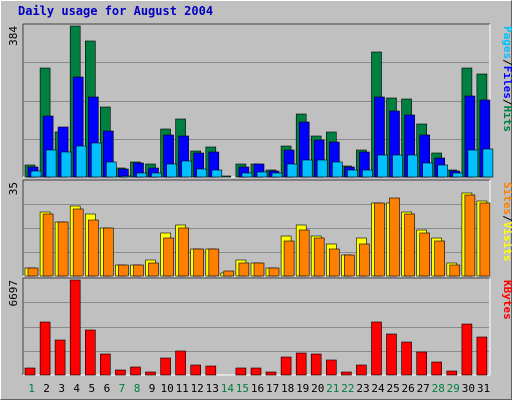 Image resolution: width=512 pixels, height=400 pixels. What do you see at coordinates (506, 82) in the screenshot?
I see `series-label-part: Files` at bounding box center [506, 82].